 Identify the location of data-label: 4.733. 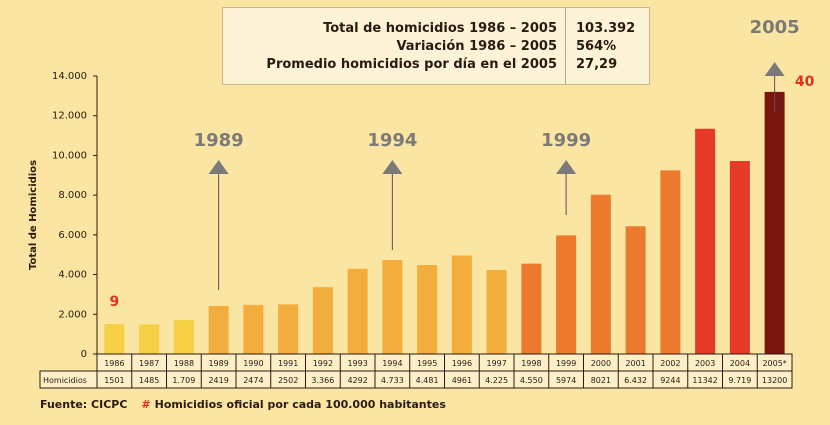
(392, 380).